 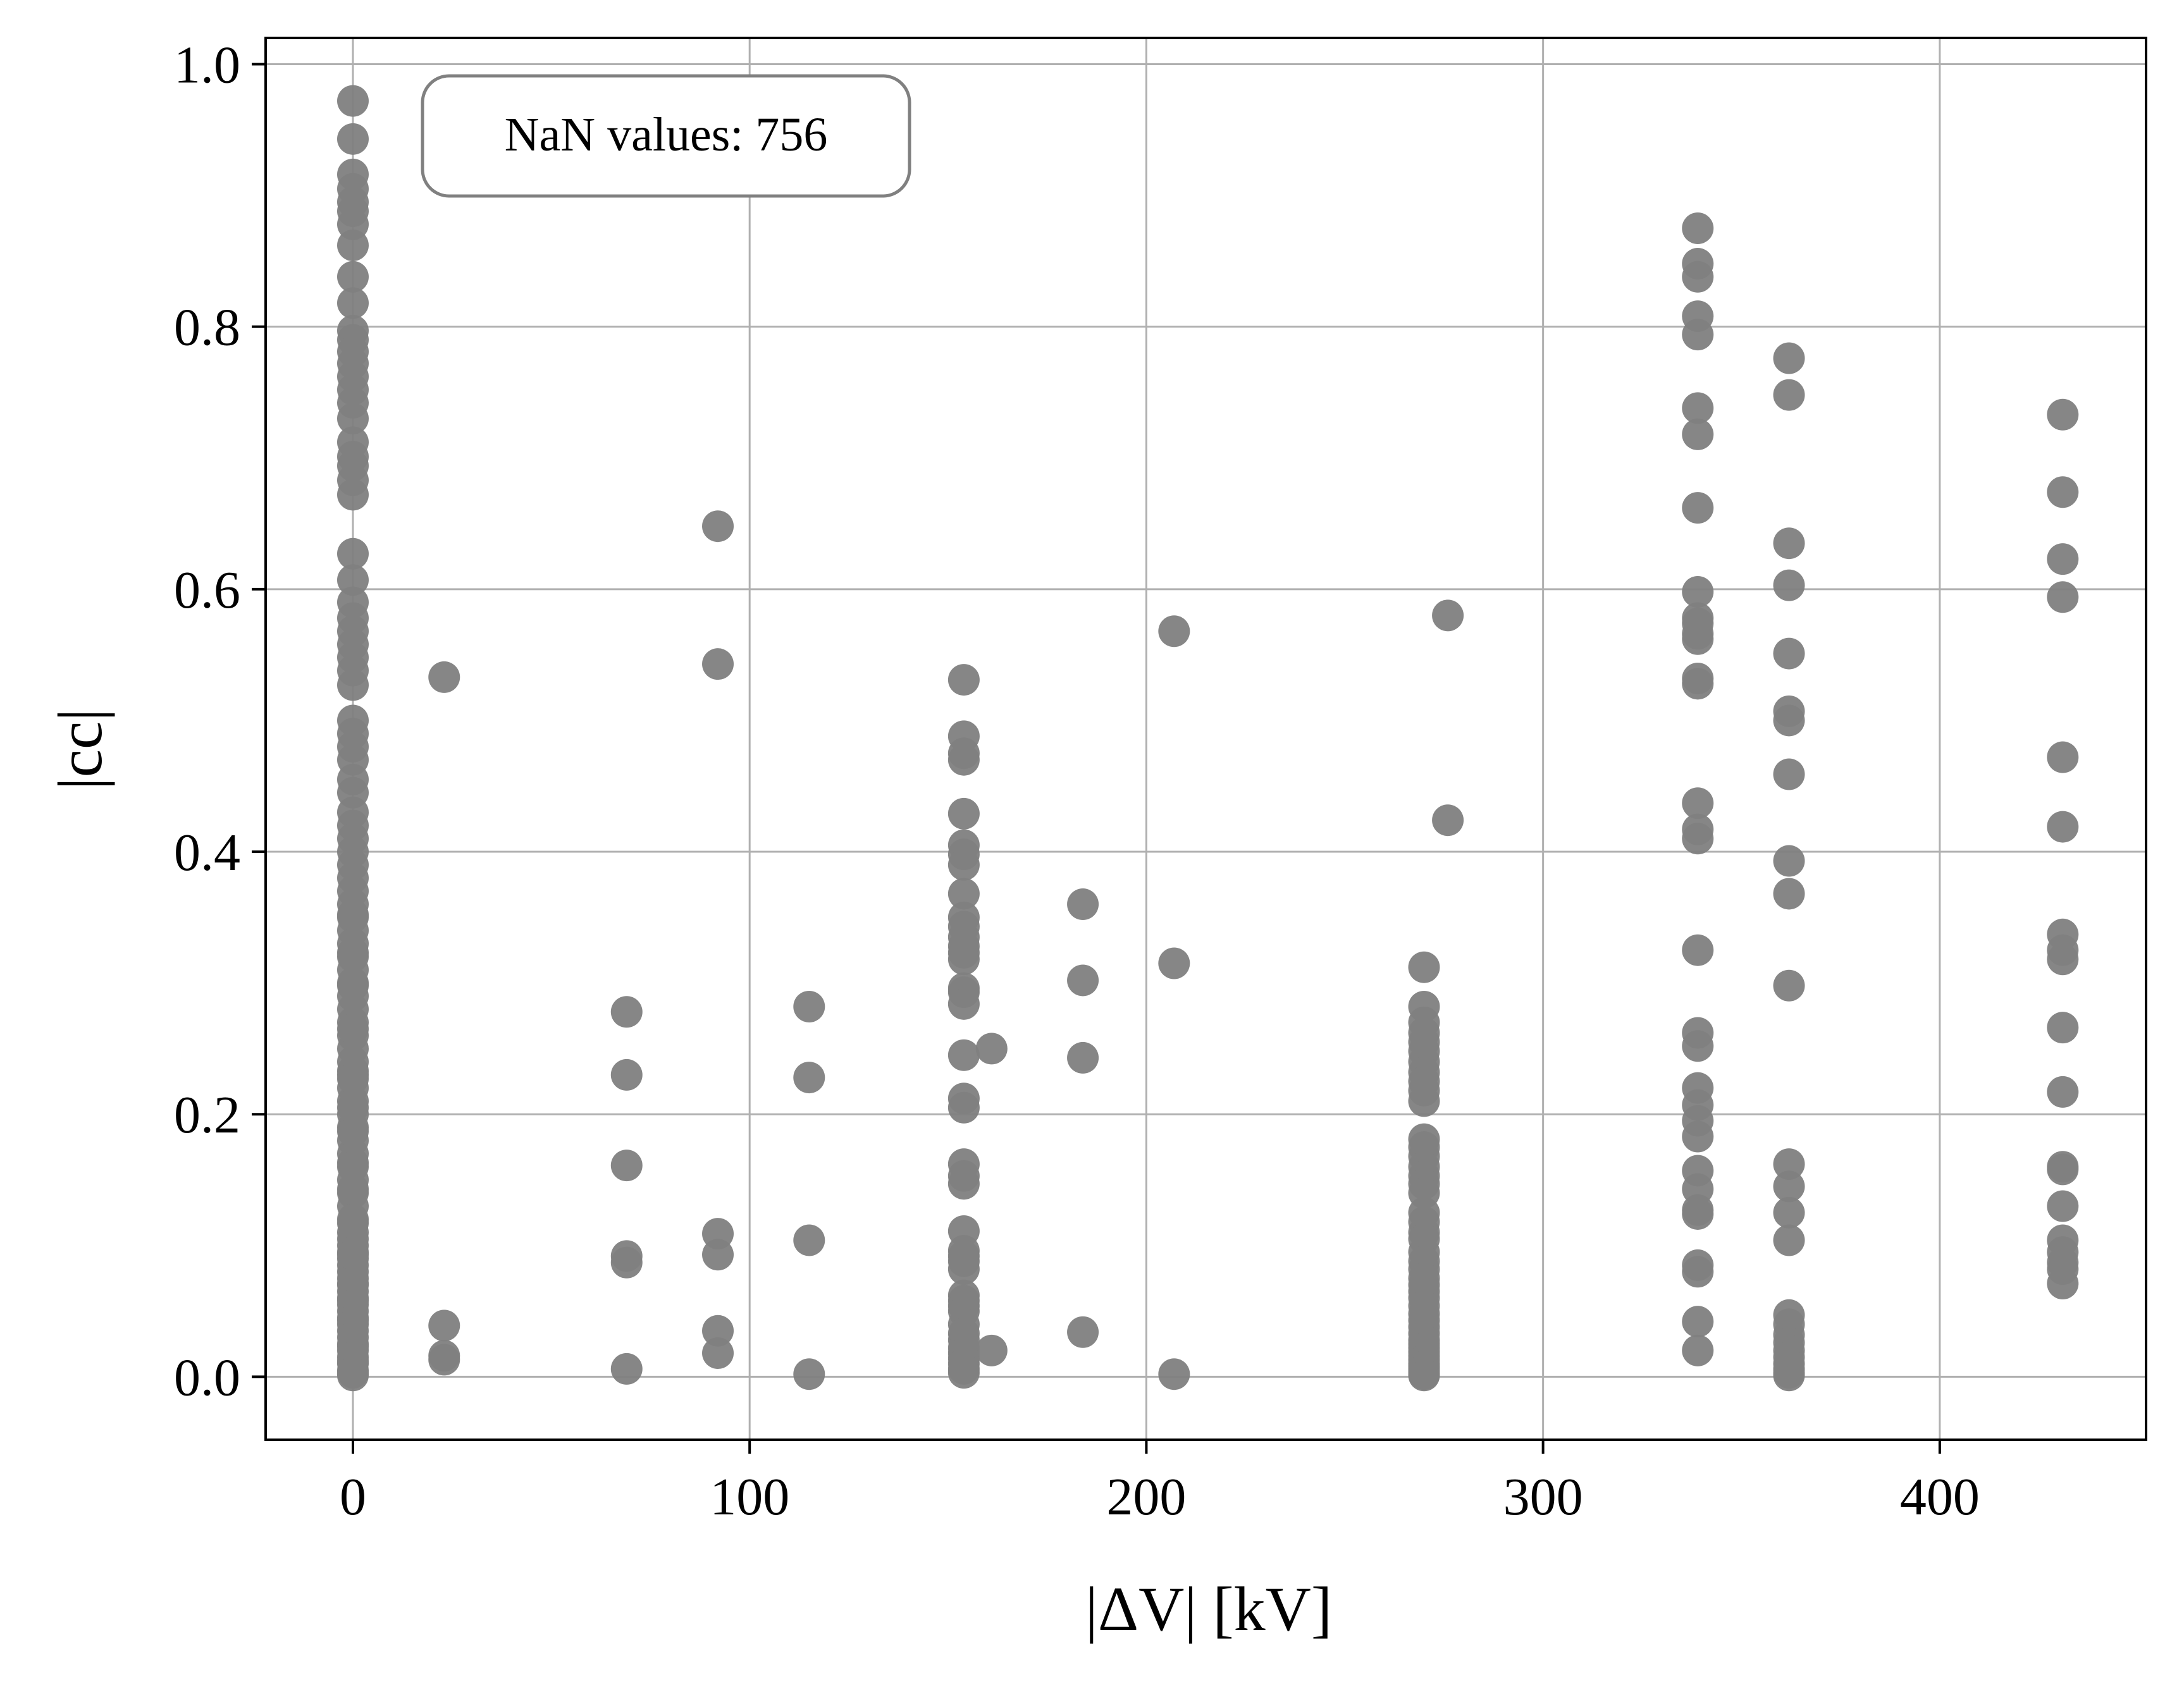 I want to click on y-tick-label: 0.4, so click(x=207, y=852).